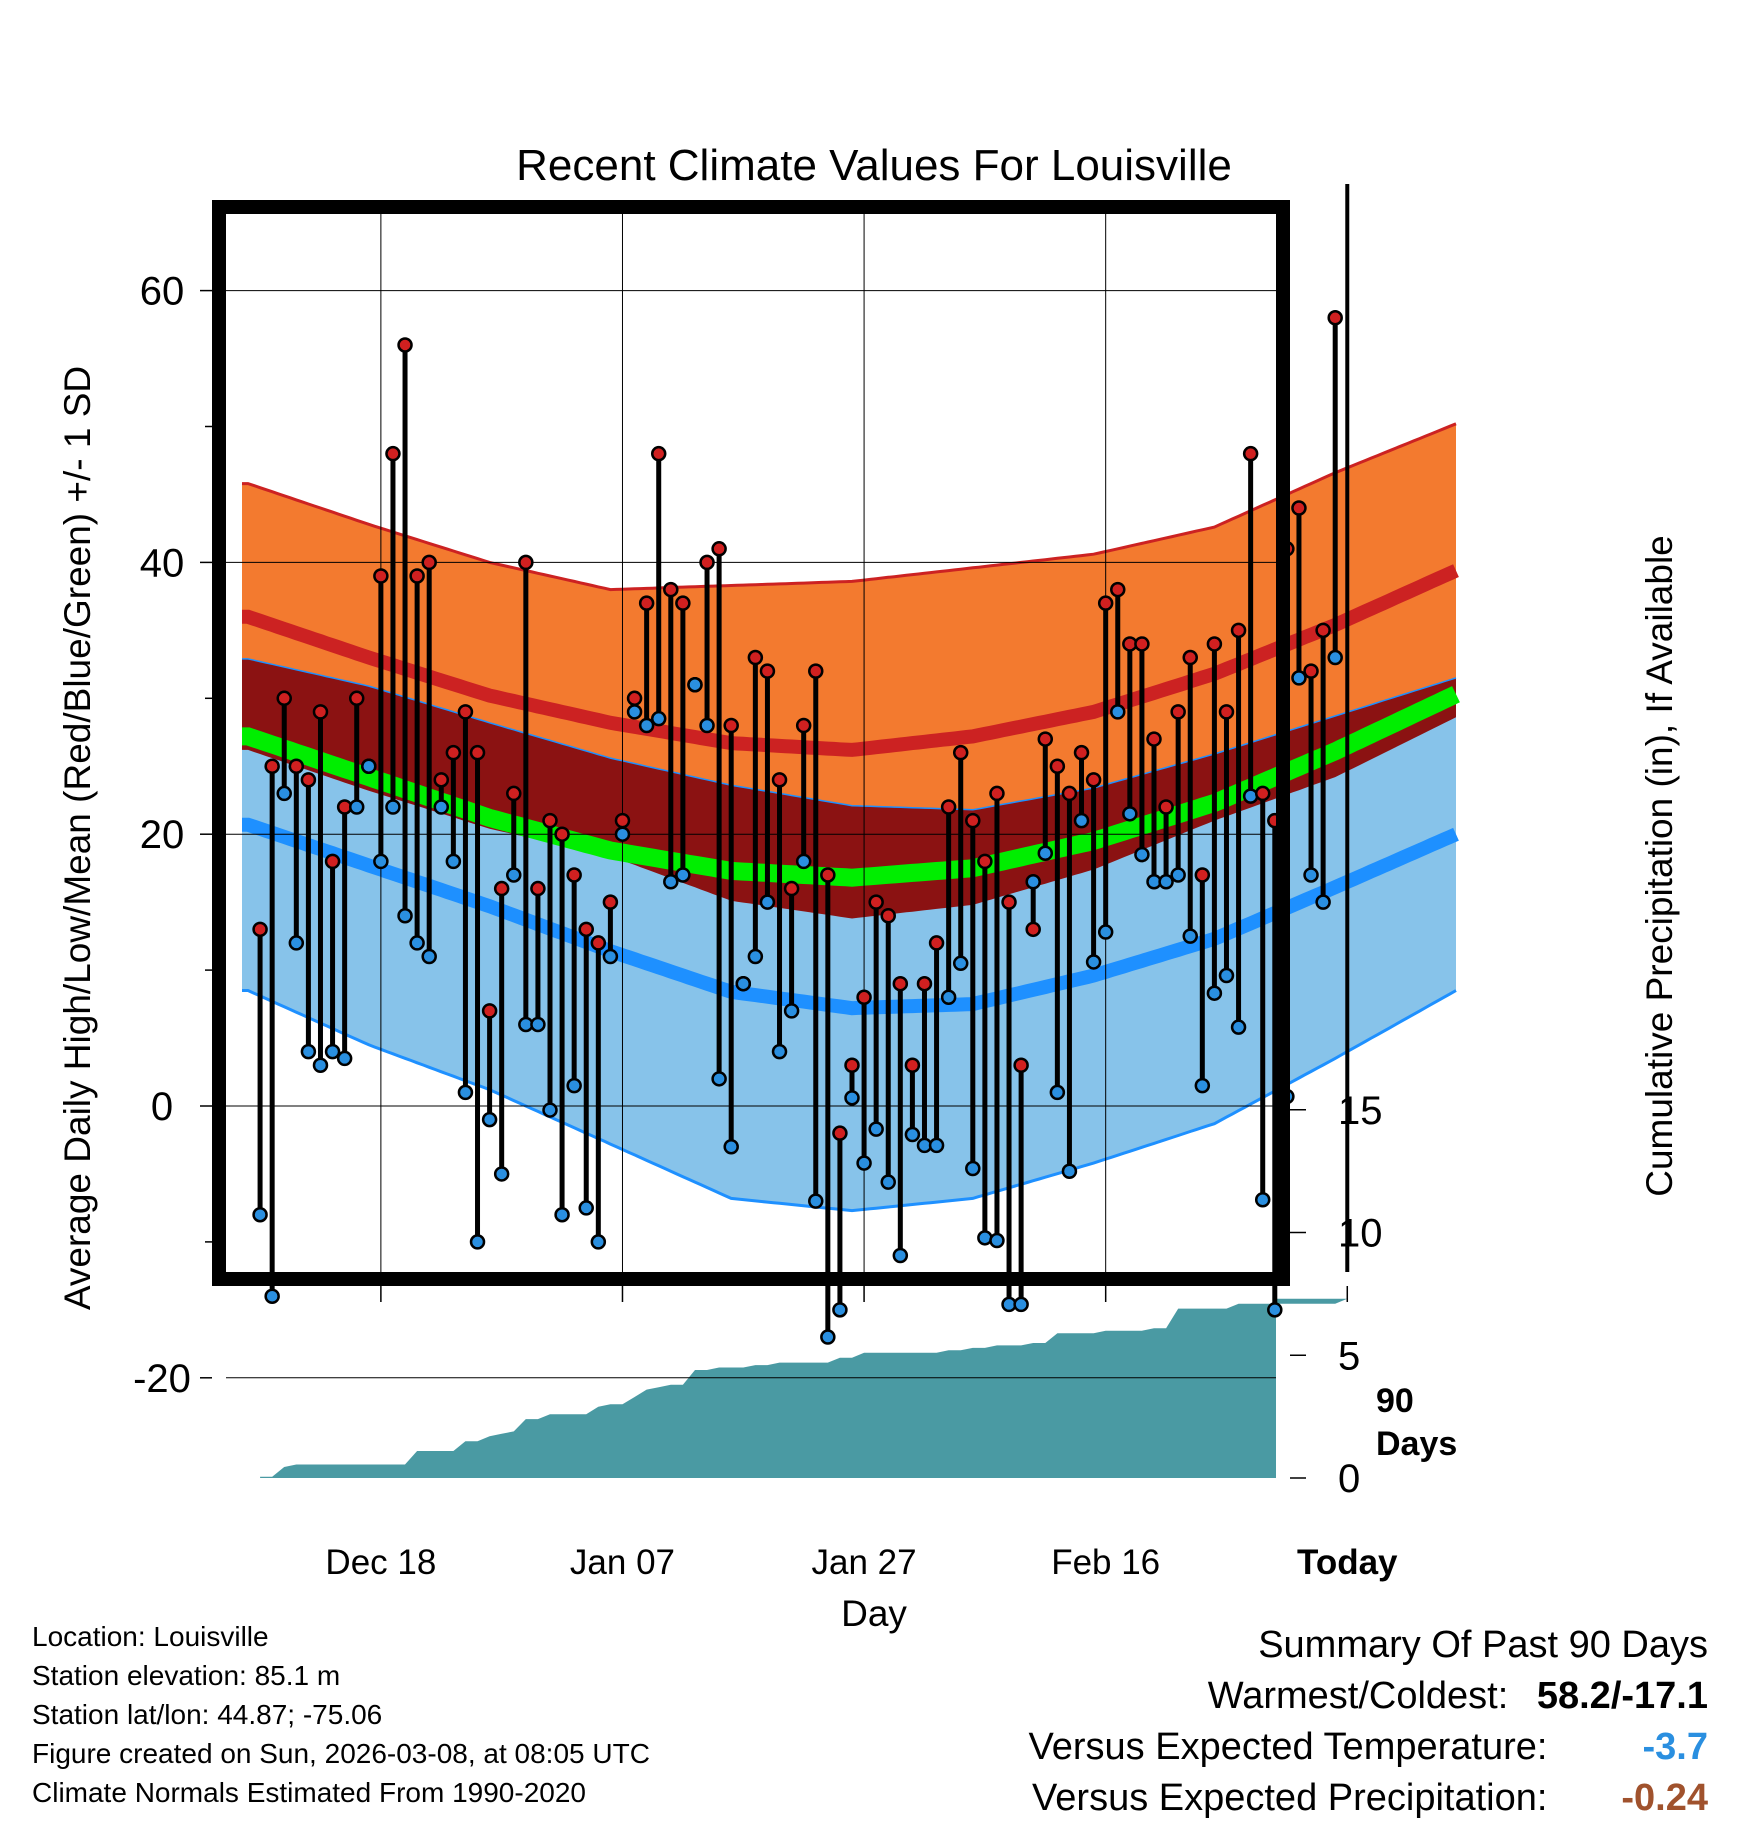 The image size is (1748, 1828). What do you see at coordinates (1368, 1798) in the screenshot?
I see `summary-precip: Versus Expected Precipitation: -0.24` at bounding box center [1368, 1798].